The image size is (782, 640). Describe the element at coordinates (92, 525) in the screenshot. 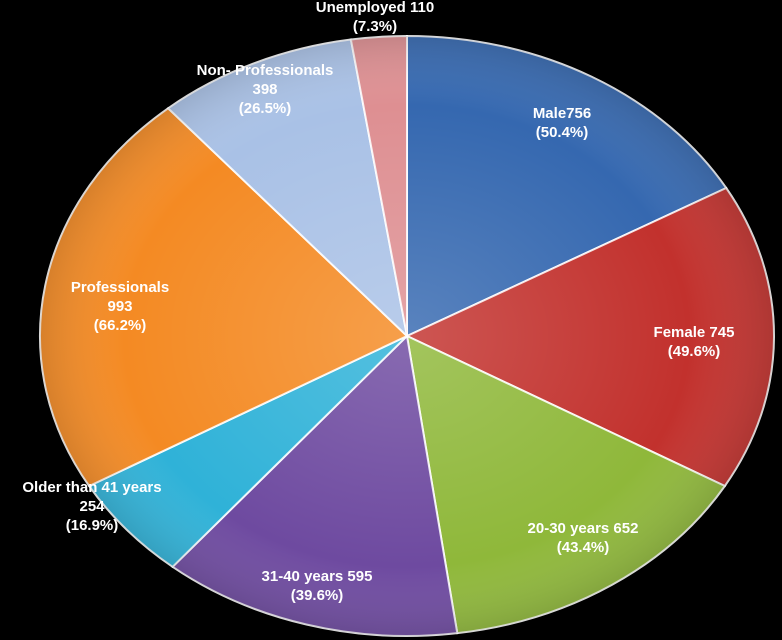

I see `data-label-line: (16.9%)` at that location.